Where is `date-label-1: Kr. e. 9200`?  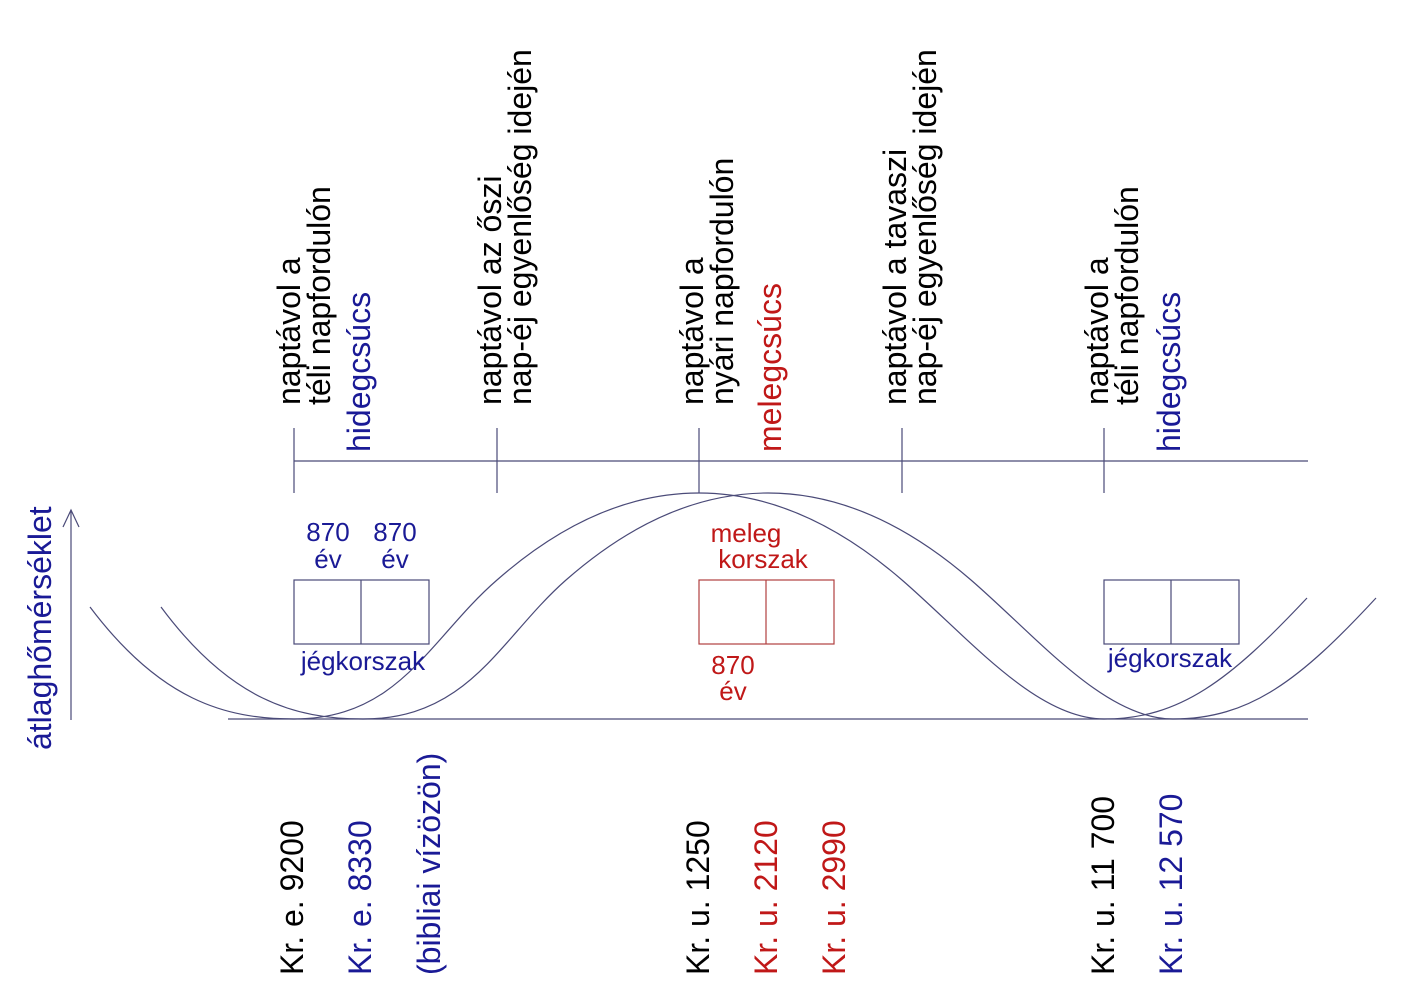
date-label-1: Kr. e. 9200 is located at coordinates (292, 897).